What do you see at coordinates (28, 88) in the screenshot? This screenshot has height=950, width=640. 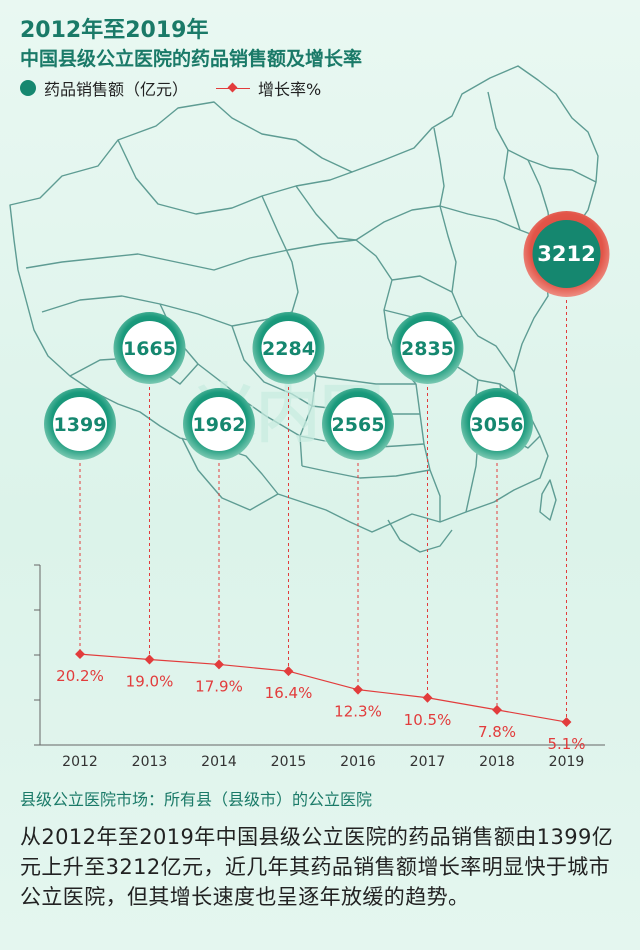 I see `sales-legend-marker` at bounding box center [28, 88].